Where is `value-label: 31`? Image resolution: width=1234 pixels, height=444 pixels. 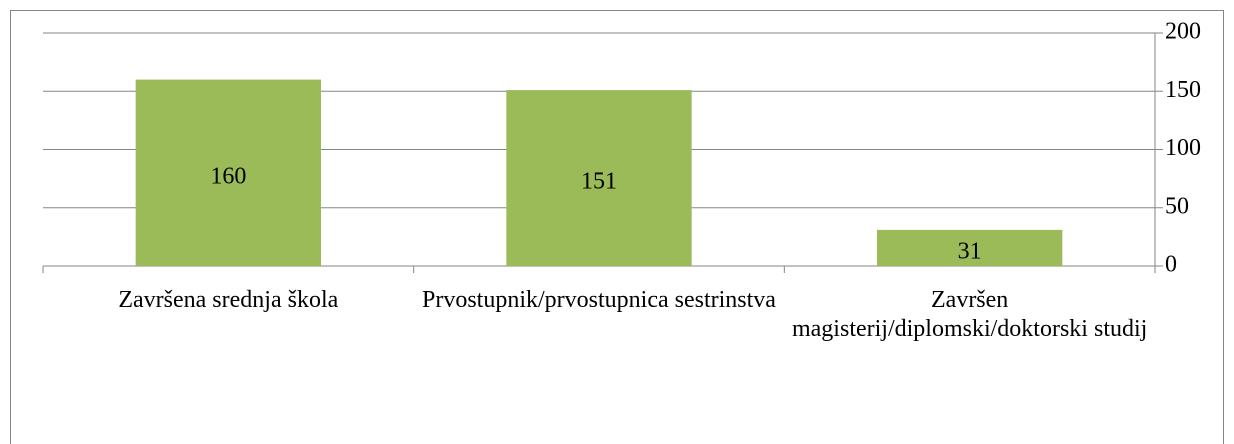 value-label: 31 is located at coordinates (970, 251).